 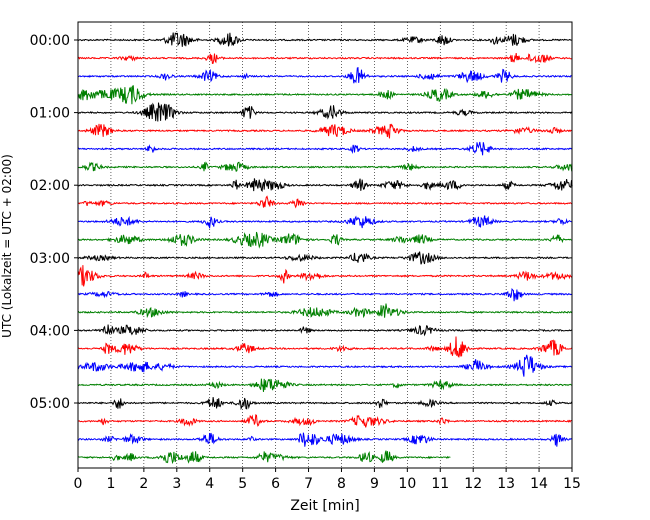 I want to click on y-tick-label-0: 00:00, so click(x=50, y=41).